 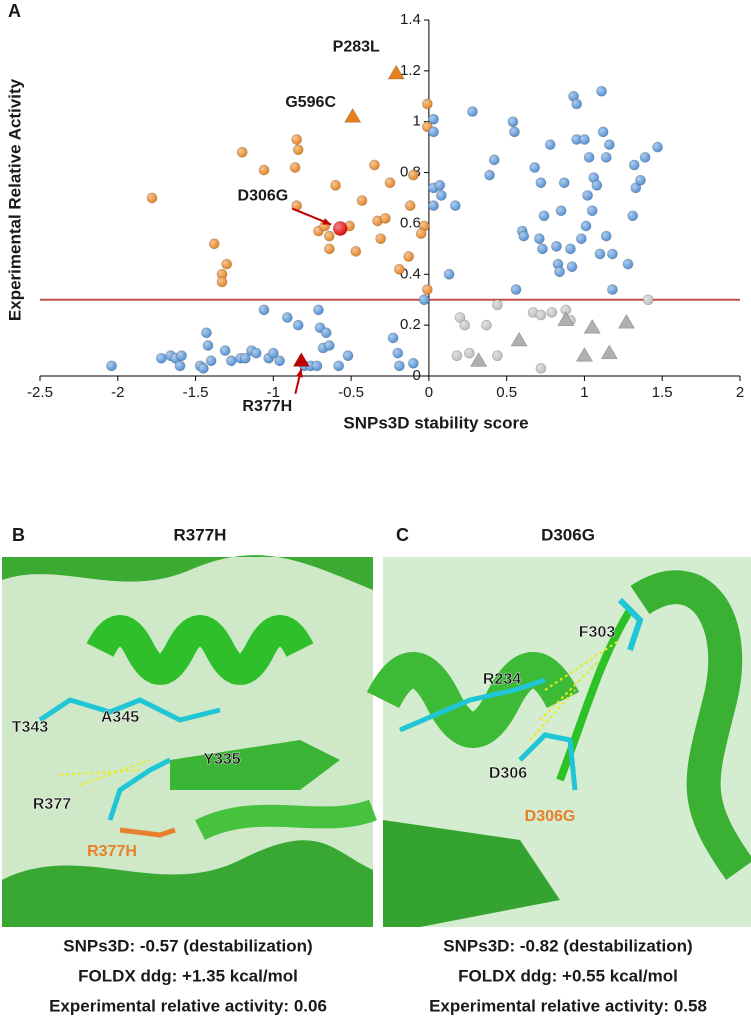 I want to click on caption-line: SNPs3D: -0.57 (destabilization), so click(x=187, y=945).